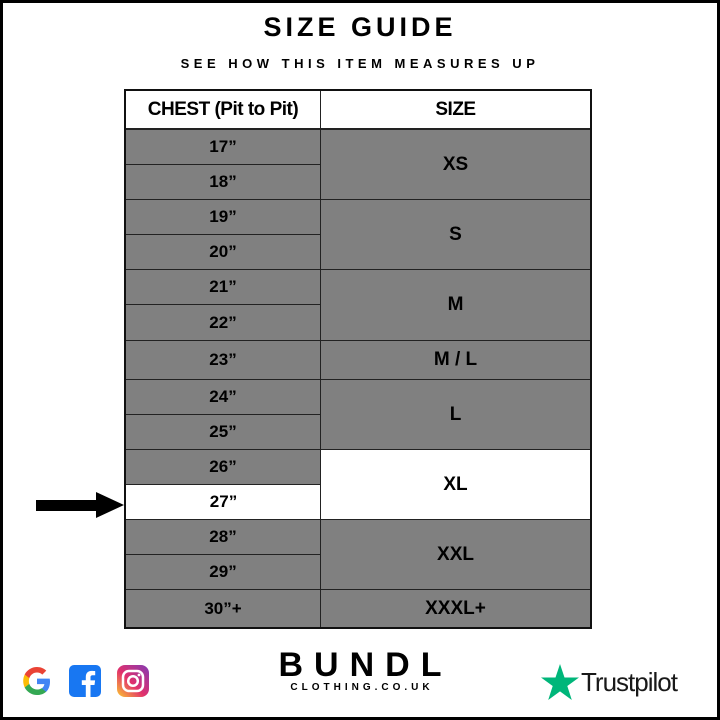 This screenshot has width=720, height=720. I want to click on trustpilot-logo: Trustpilot, so click(609, 682).